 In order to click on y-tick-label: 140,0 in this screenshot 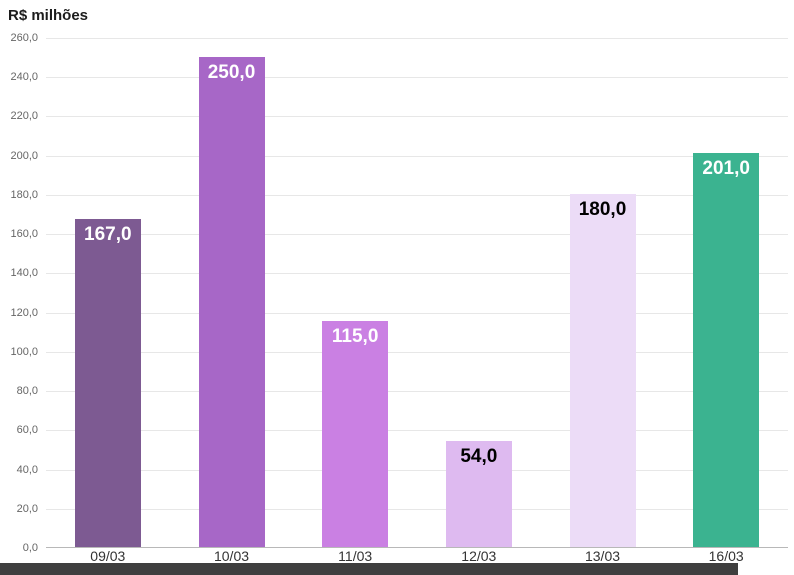, I will do `click(24, 273)`.